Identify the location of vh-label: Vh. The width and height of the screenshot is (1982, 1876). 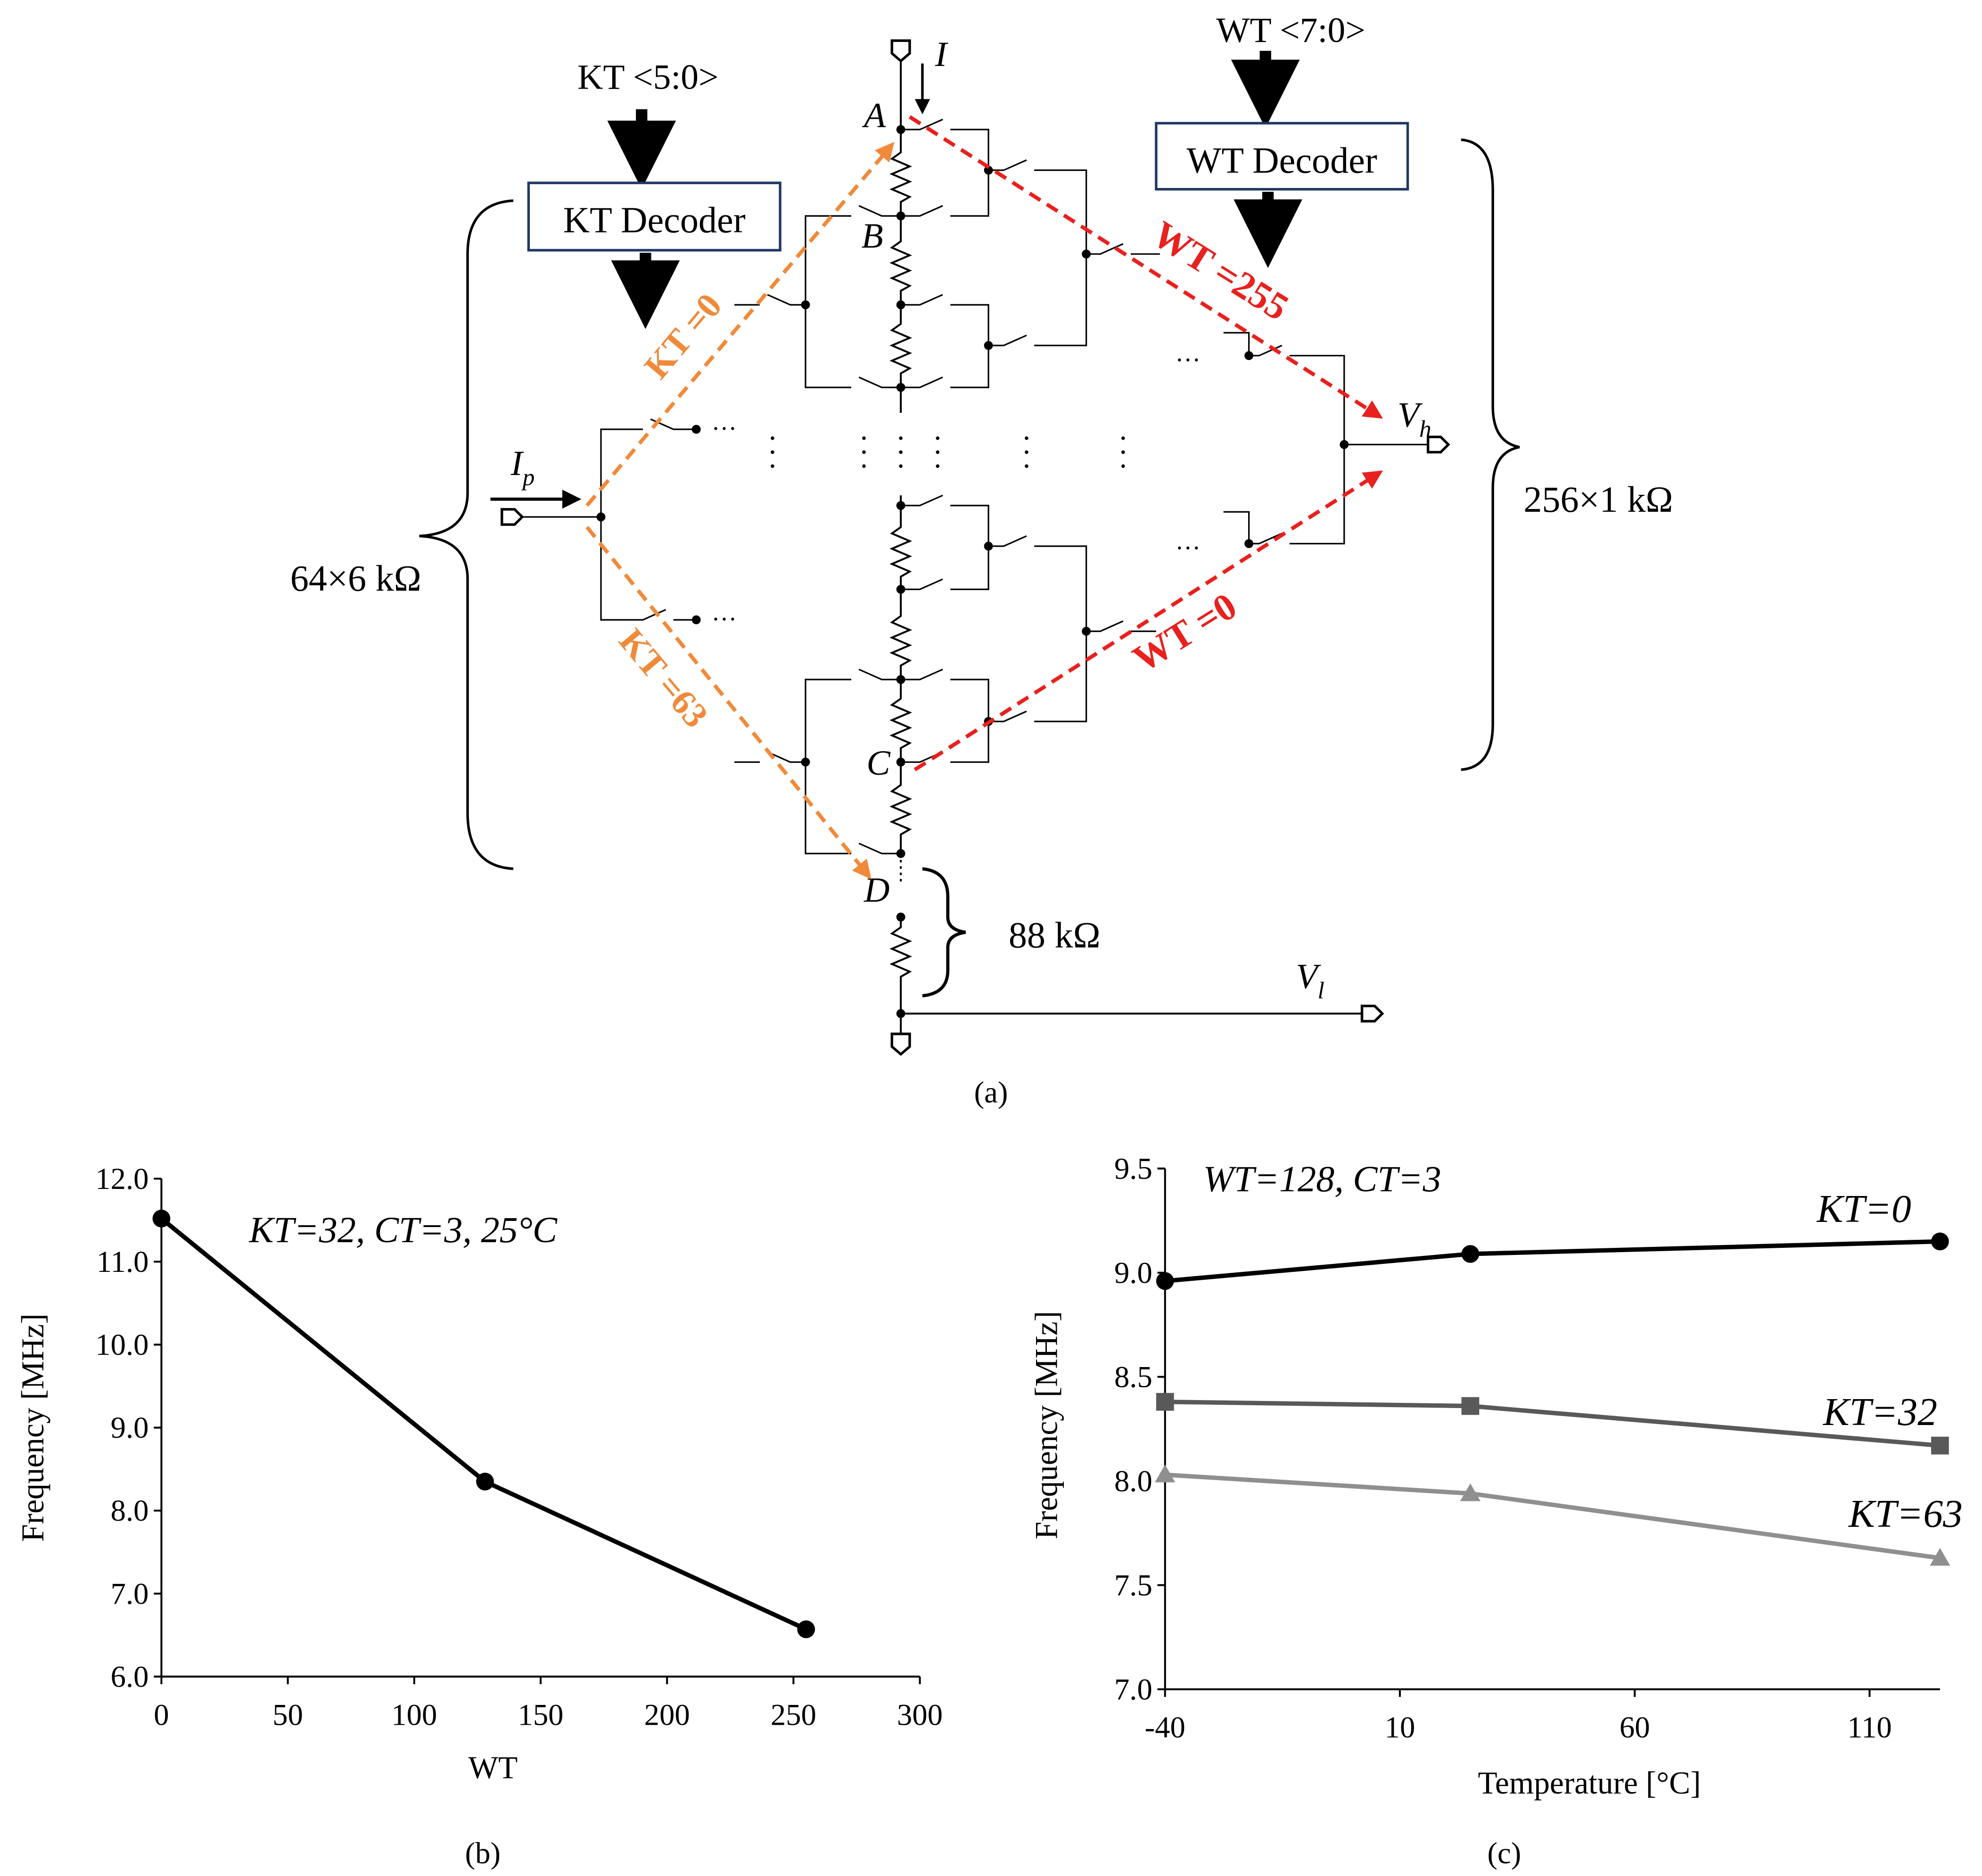
(1414, 419).